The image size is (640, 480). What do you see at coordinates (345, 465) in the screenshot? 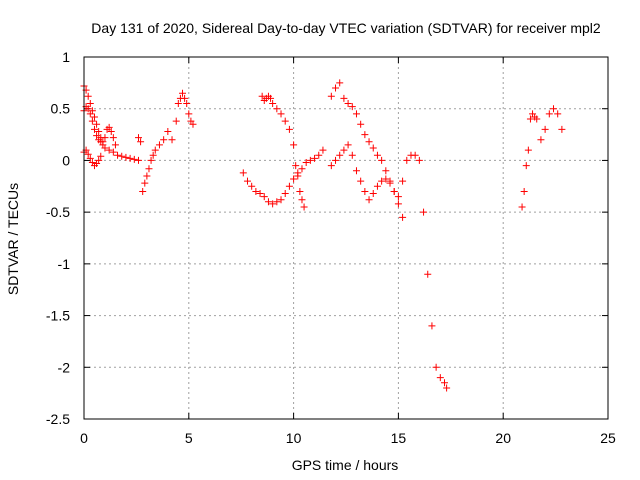
I see `x-axis-label: GPS time / hours` at bounding box center [345, 465].